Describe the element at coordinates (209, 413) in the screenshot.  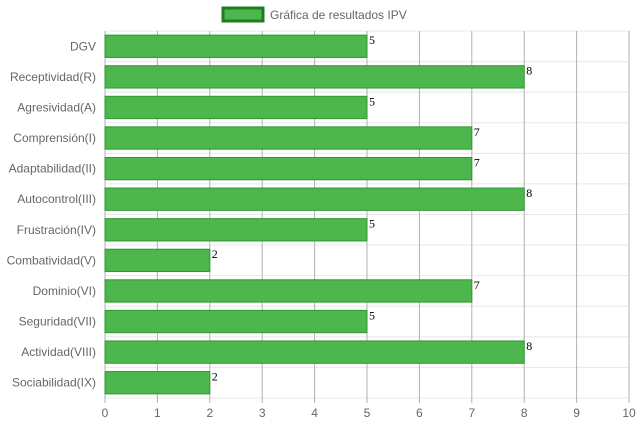
I see `x-tick-label: 2` at that location.